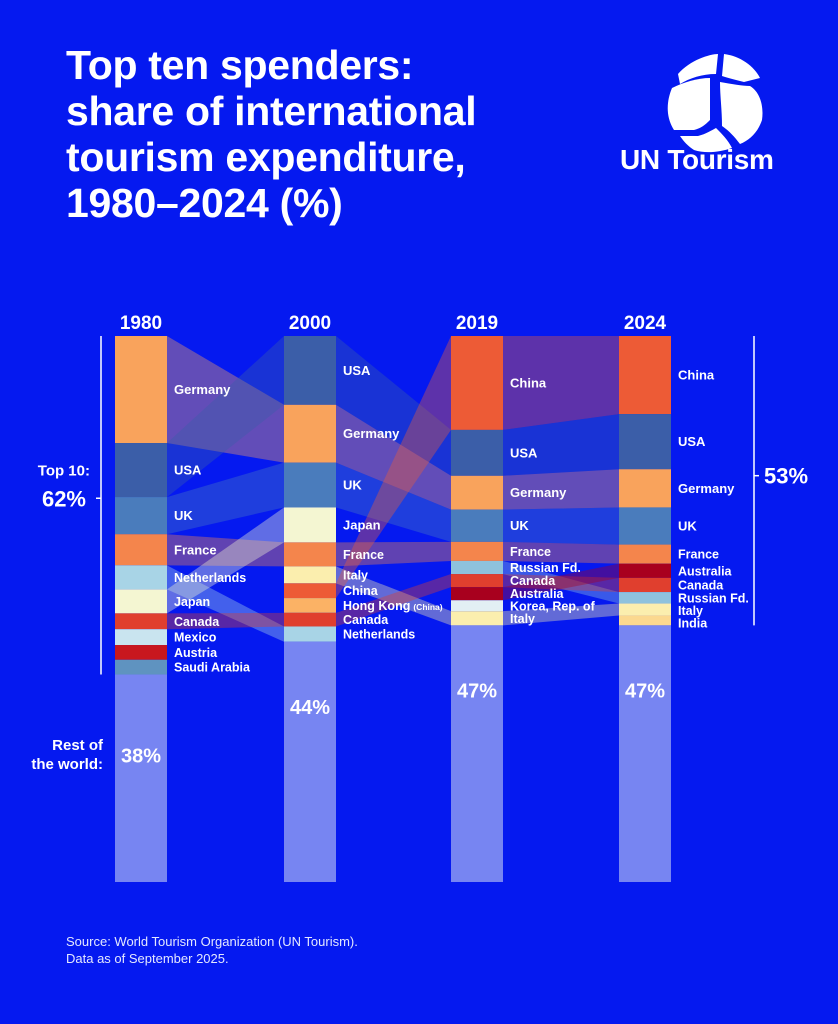 This screenshot has height=1024, width=838. I want to click on label-text: Russian Fd., so click(545, 568).